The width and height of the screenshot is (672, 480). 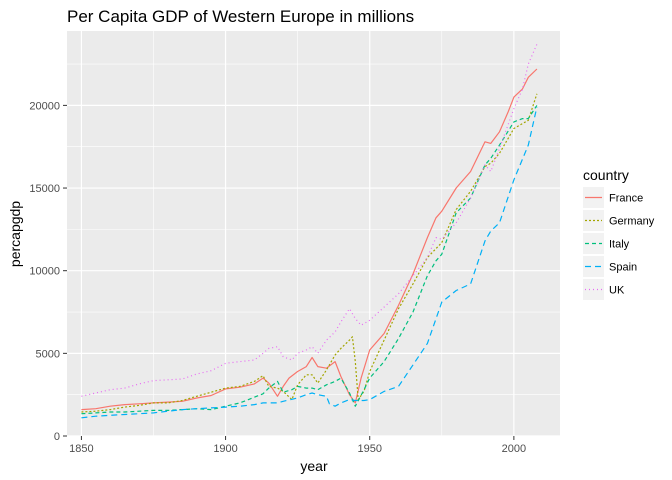 I want to click on legend-key-background, so click(x=593, y=266).